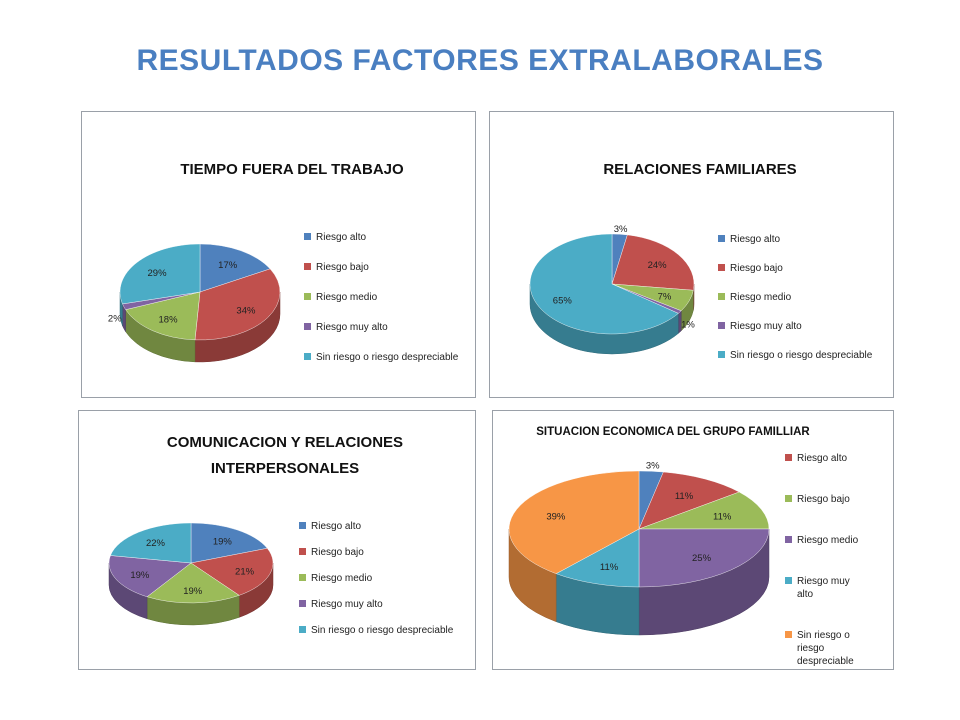 The image size is (960, 720). What do you see at coordinates (823, 581) in the screenshot?
I see `legend-label: Riesgo muy` at bounding box center [823, 581].